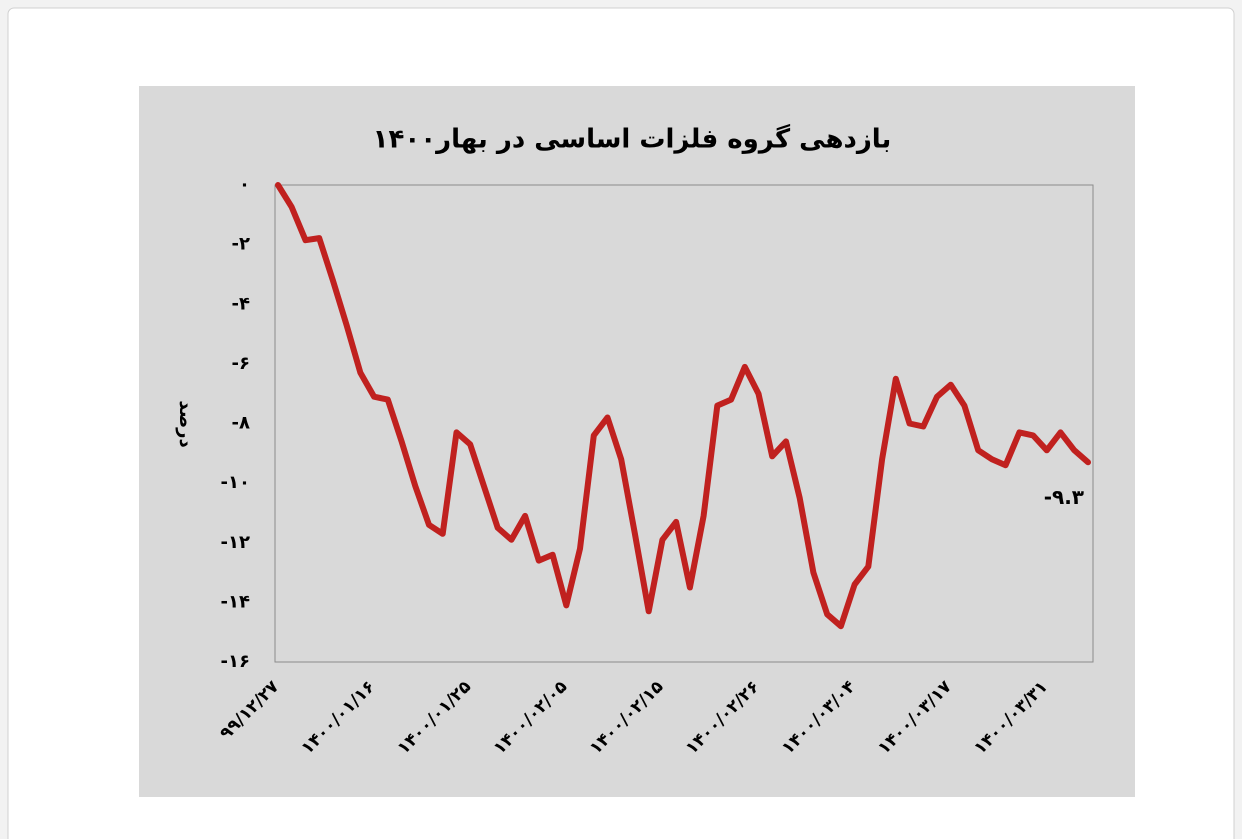 This screenshot has width=1242, height=839. What do you see at coordinates (1064, 497) in the screenshot?
I see `data-label: -۹.۳` at bounding box center [1064, 497].